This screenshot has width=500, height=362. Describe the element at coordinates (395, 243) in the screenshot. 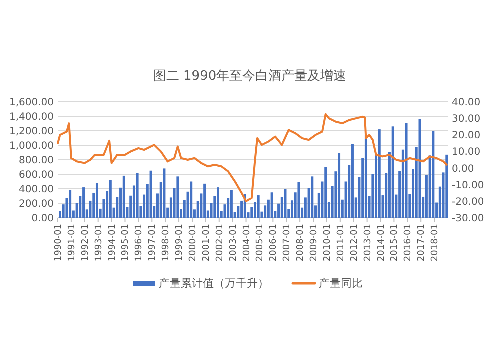

I see `x-tick-label: 2015-01` at that location.